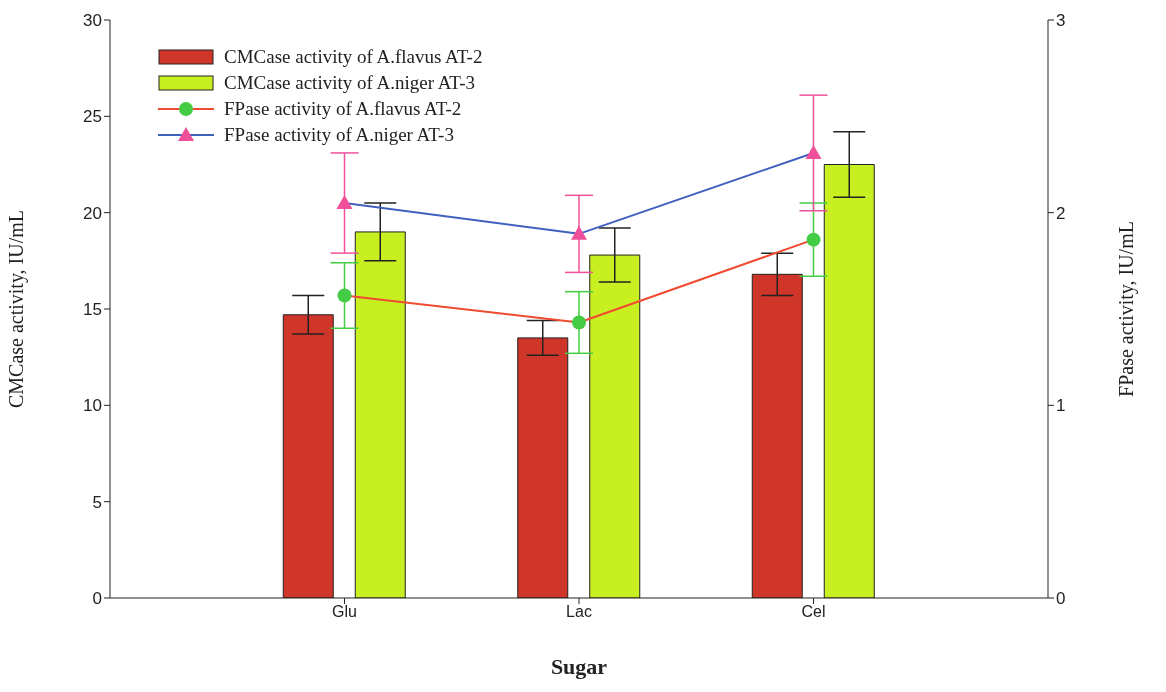 The image size is (1166, 692). What do you see at coordinates (92, 310) in the screenshot?
I see `y-tick-label: 15` at bounding box center [92, 310].